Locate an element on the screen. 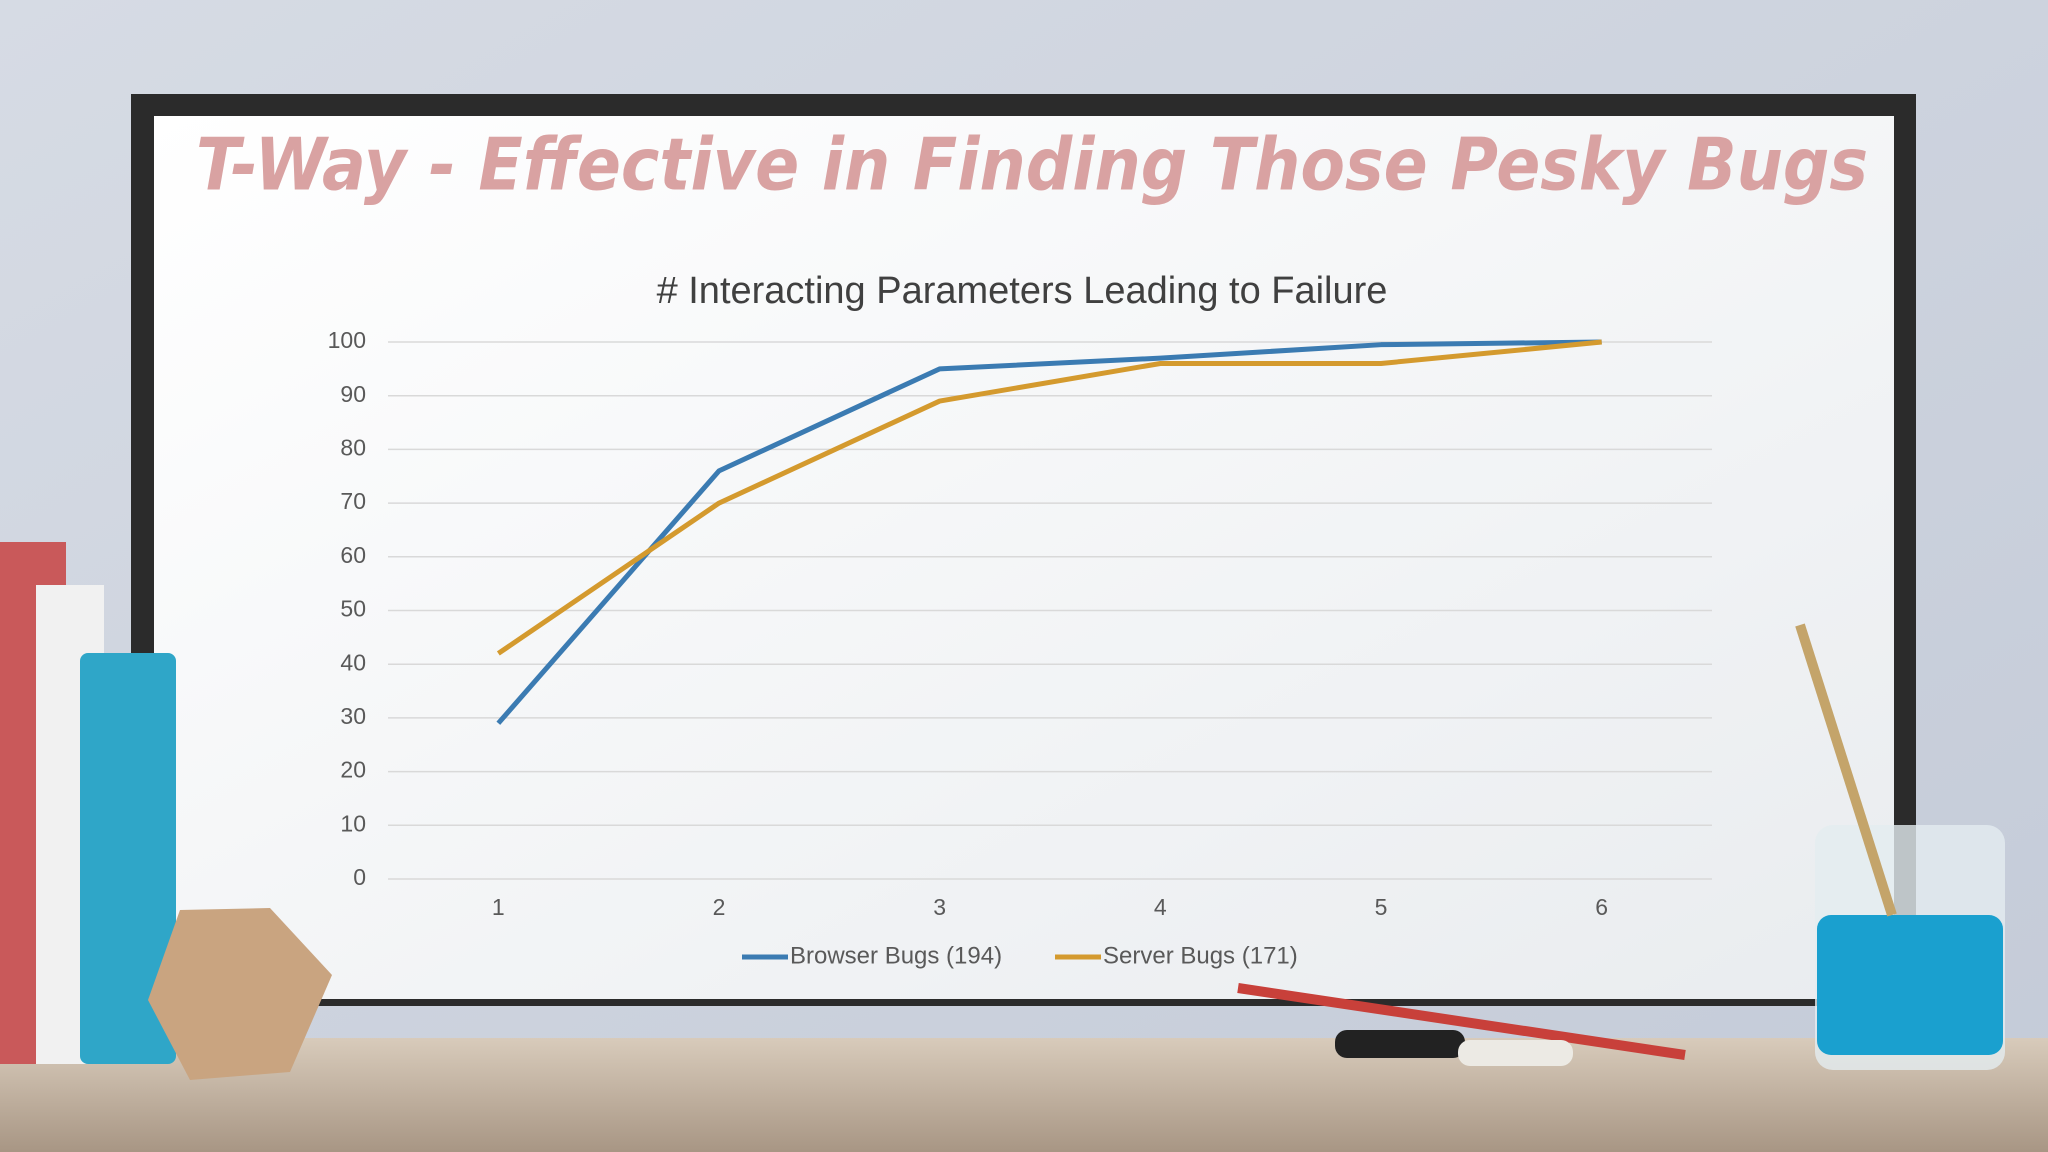 The height and width of the screenshot is (1152, 2048). x-tick-label: 4 is located at coordinates (1160, 907).